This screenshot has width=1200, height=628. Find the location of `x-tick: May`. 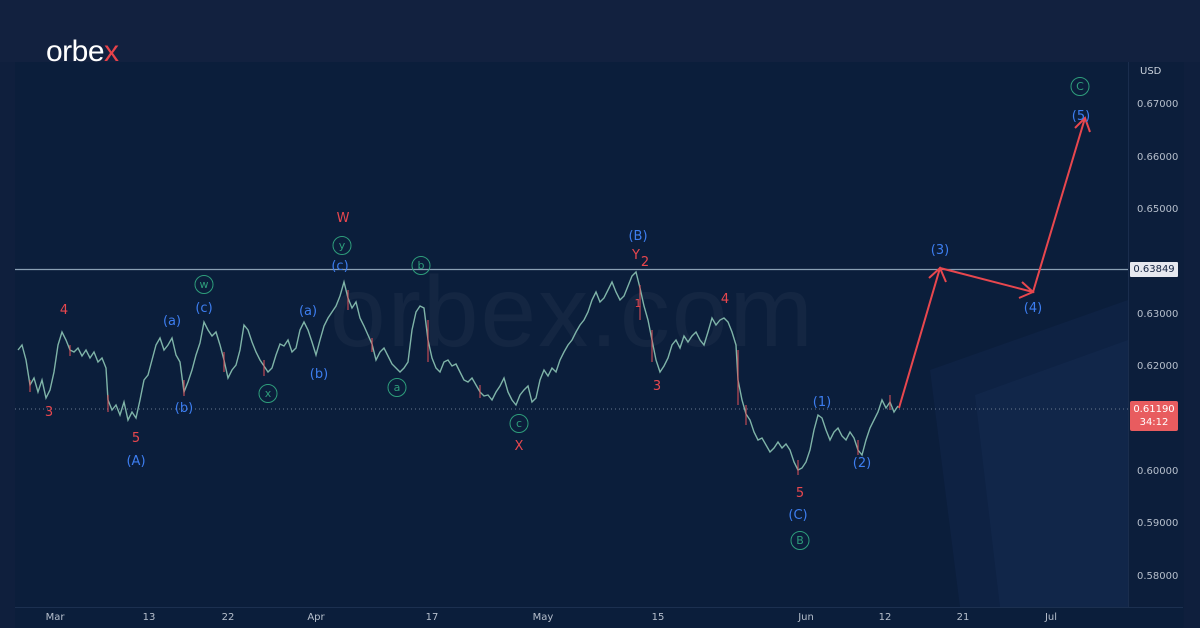

x-tick: May is located at coordinates (543, 617).